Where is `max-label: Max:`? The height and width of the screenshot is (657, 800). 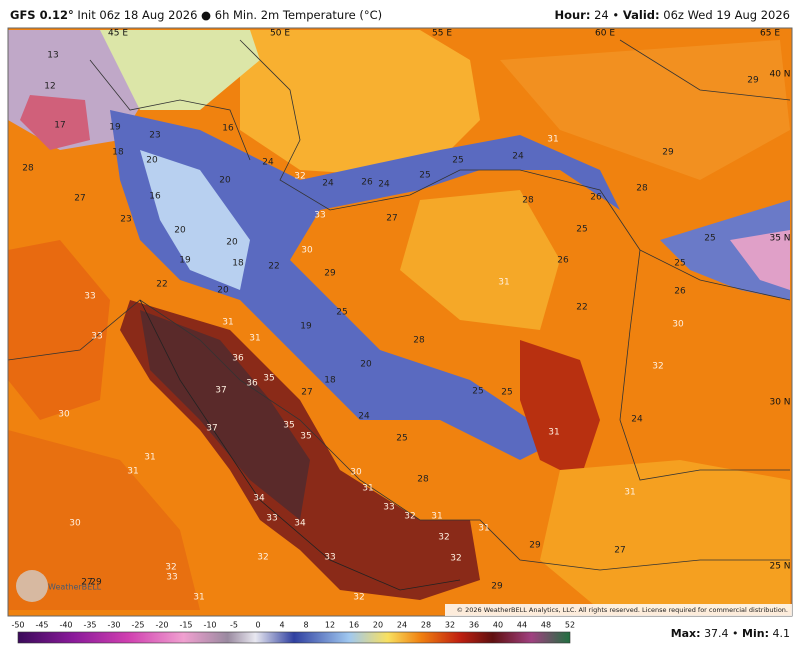
max-label: Max: is located at coordinates (685, 633).